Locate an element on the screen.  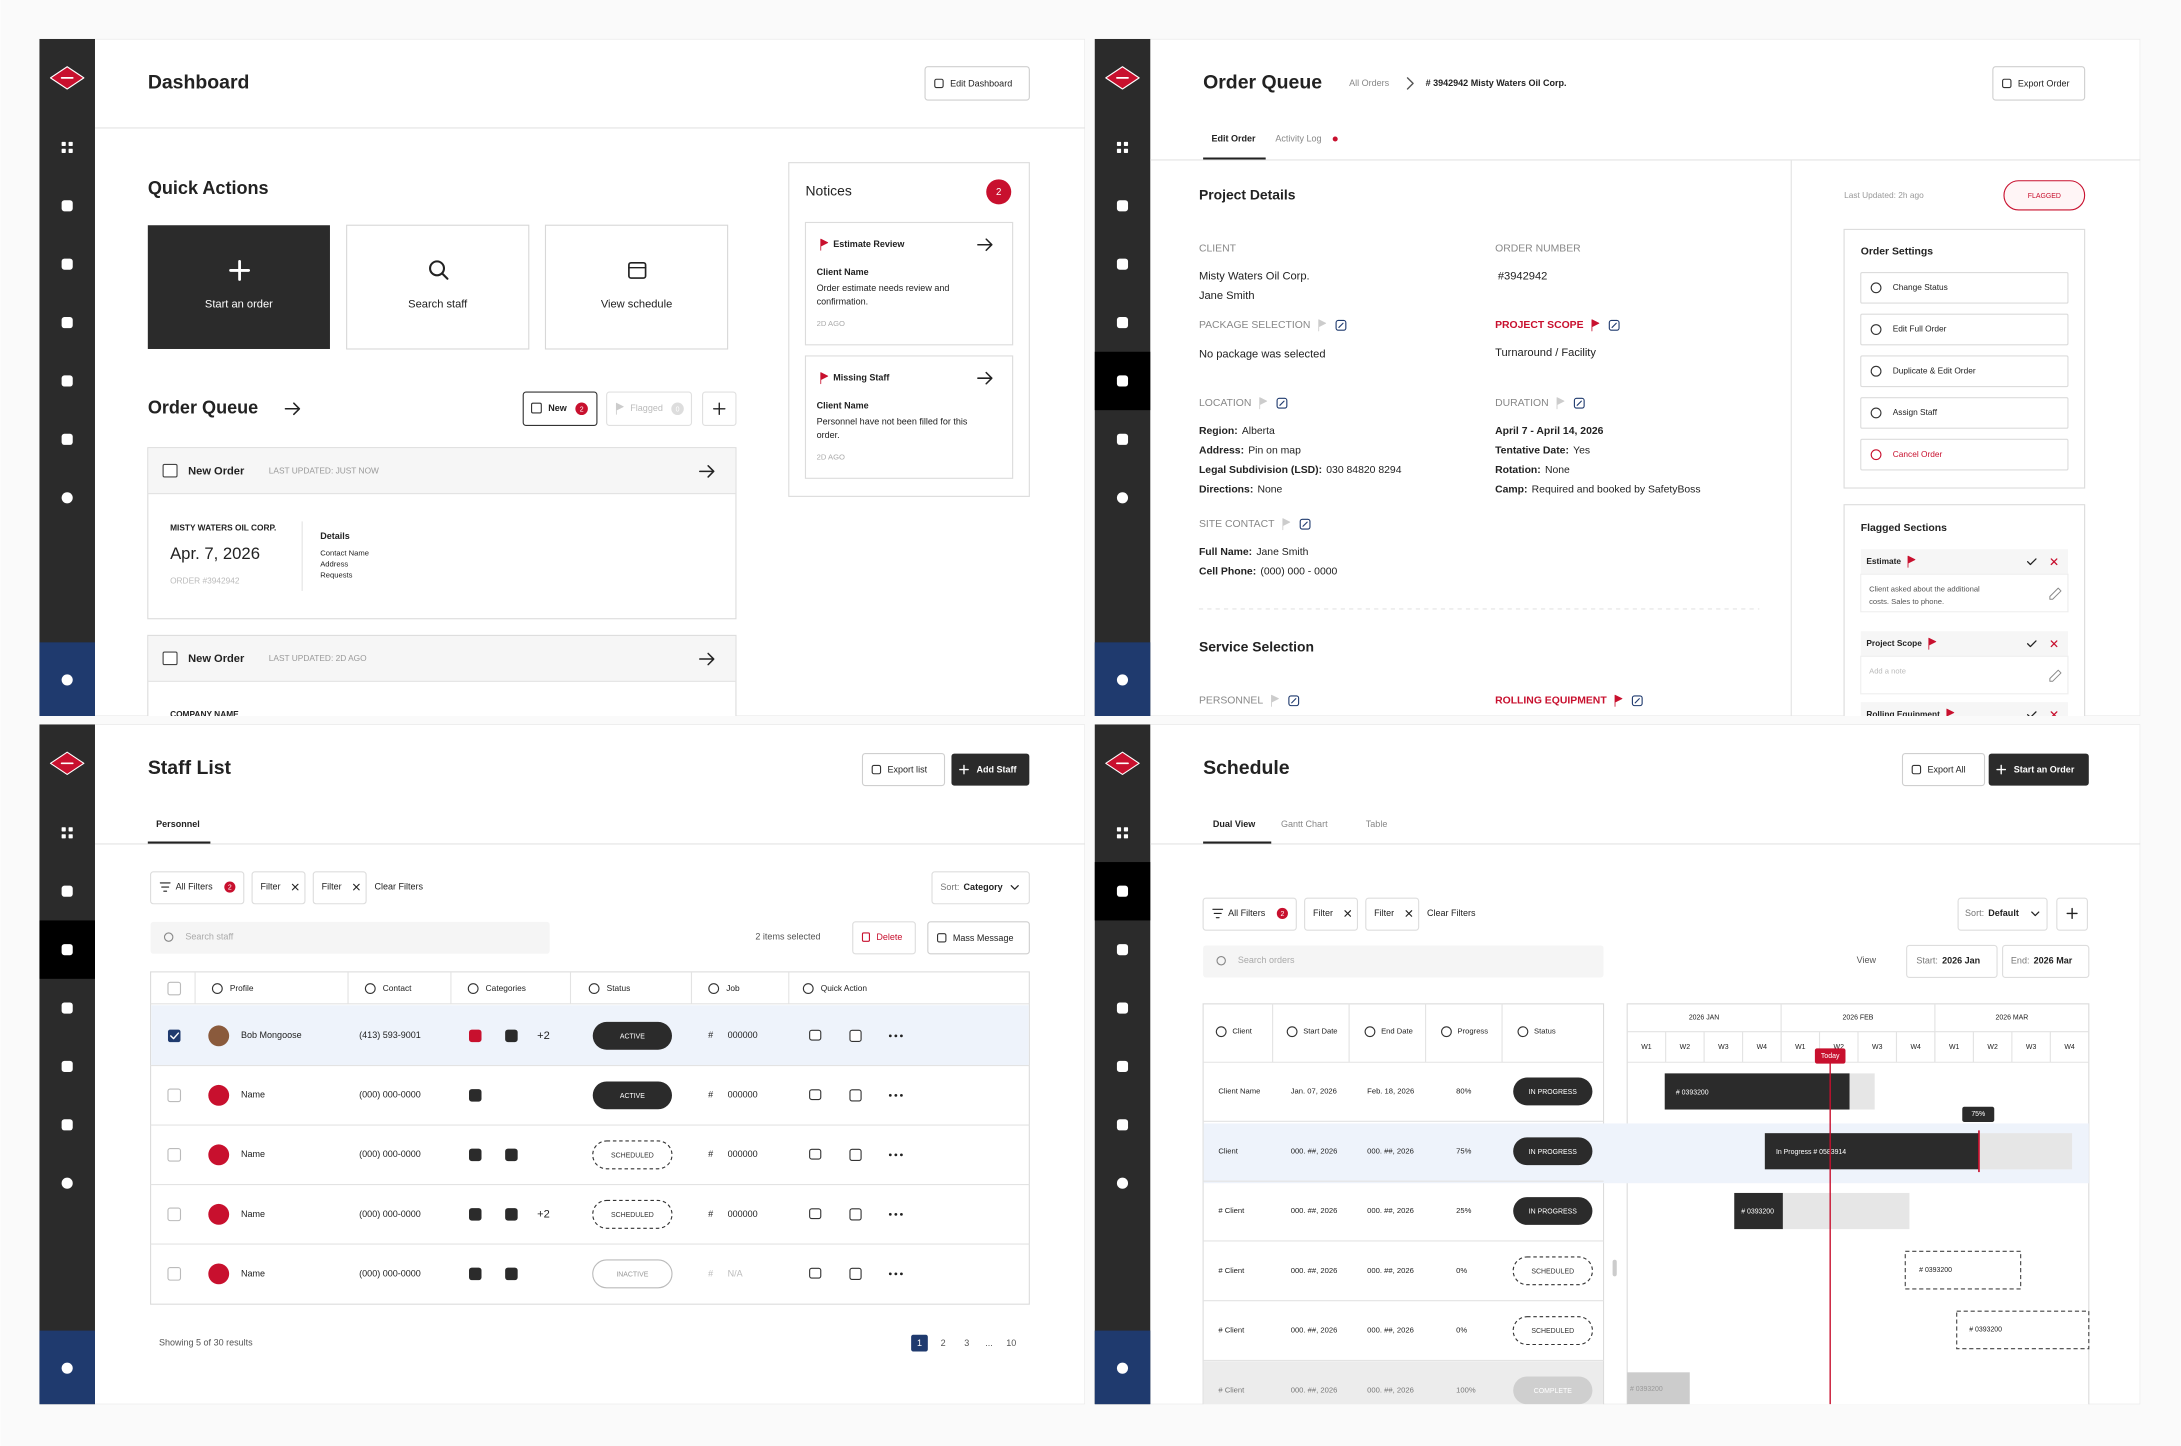
tab: Gantt Chart is located at coordinates (1304, 824).